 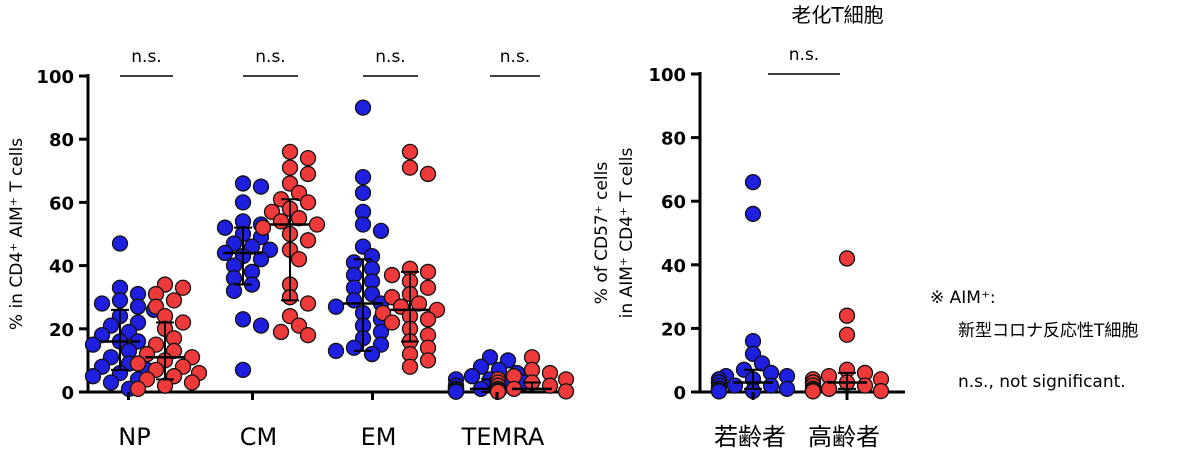 What do you see at coordinates (503, 436) in the screenshot?
I see `left-category-label-TEMRA: TEMRA` at bounding box center [503, 436].